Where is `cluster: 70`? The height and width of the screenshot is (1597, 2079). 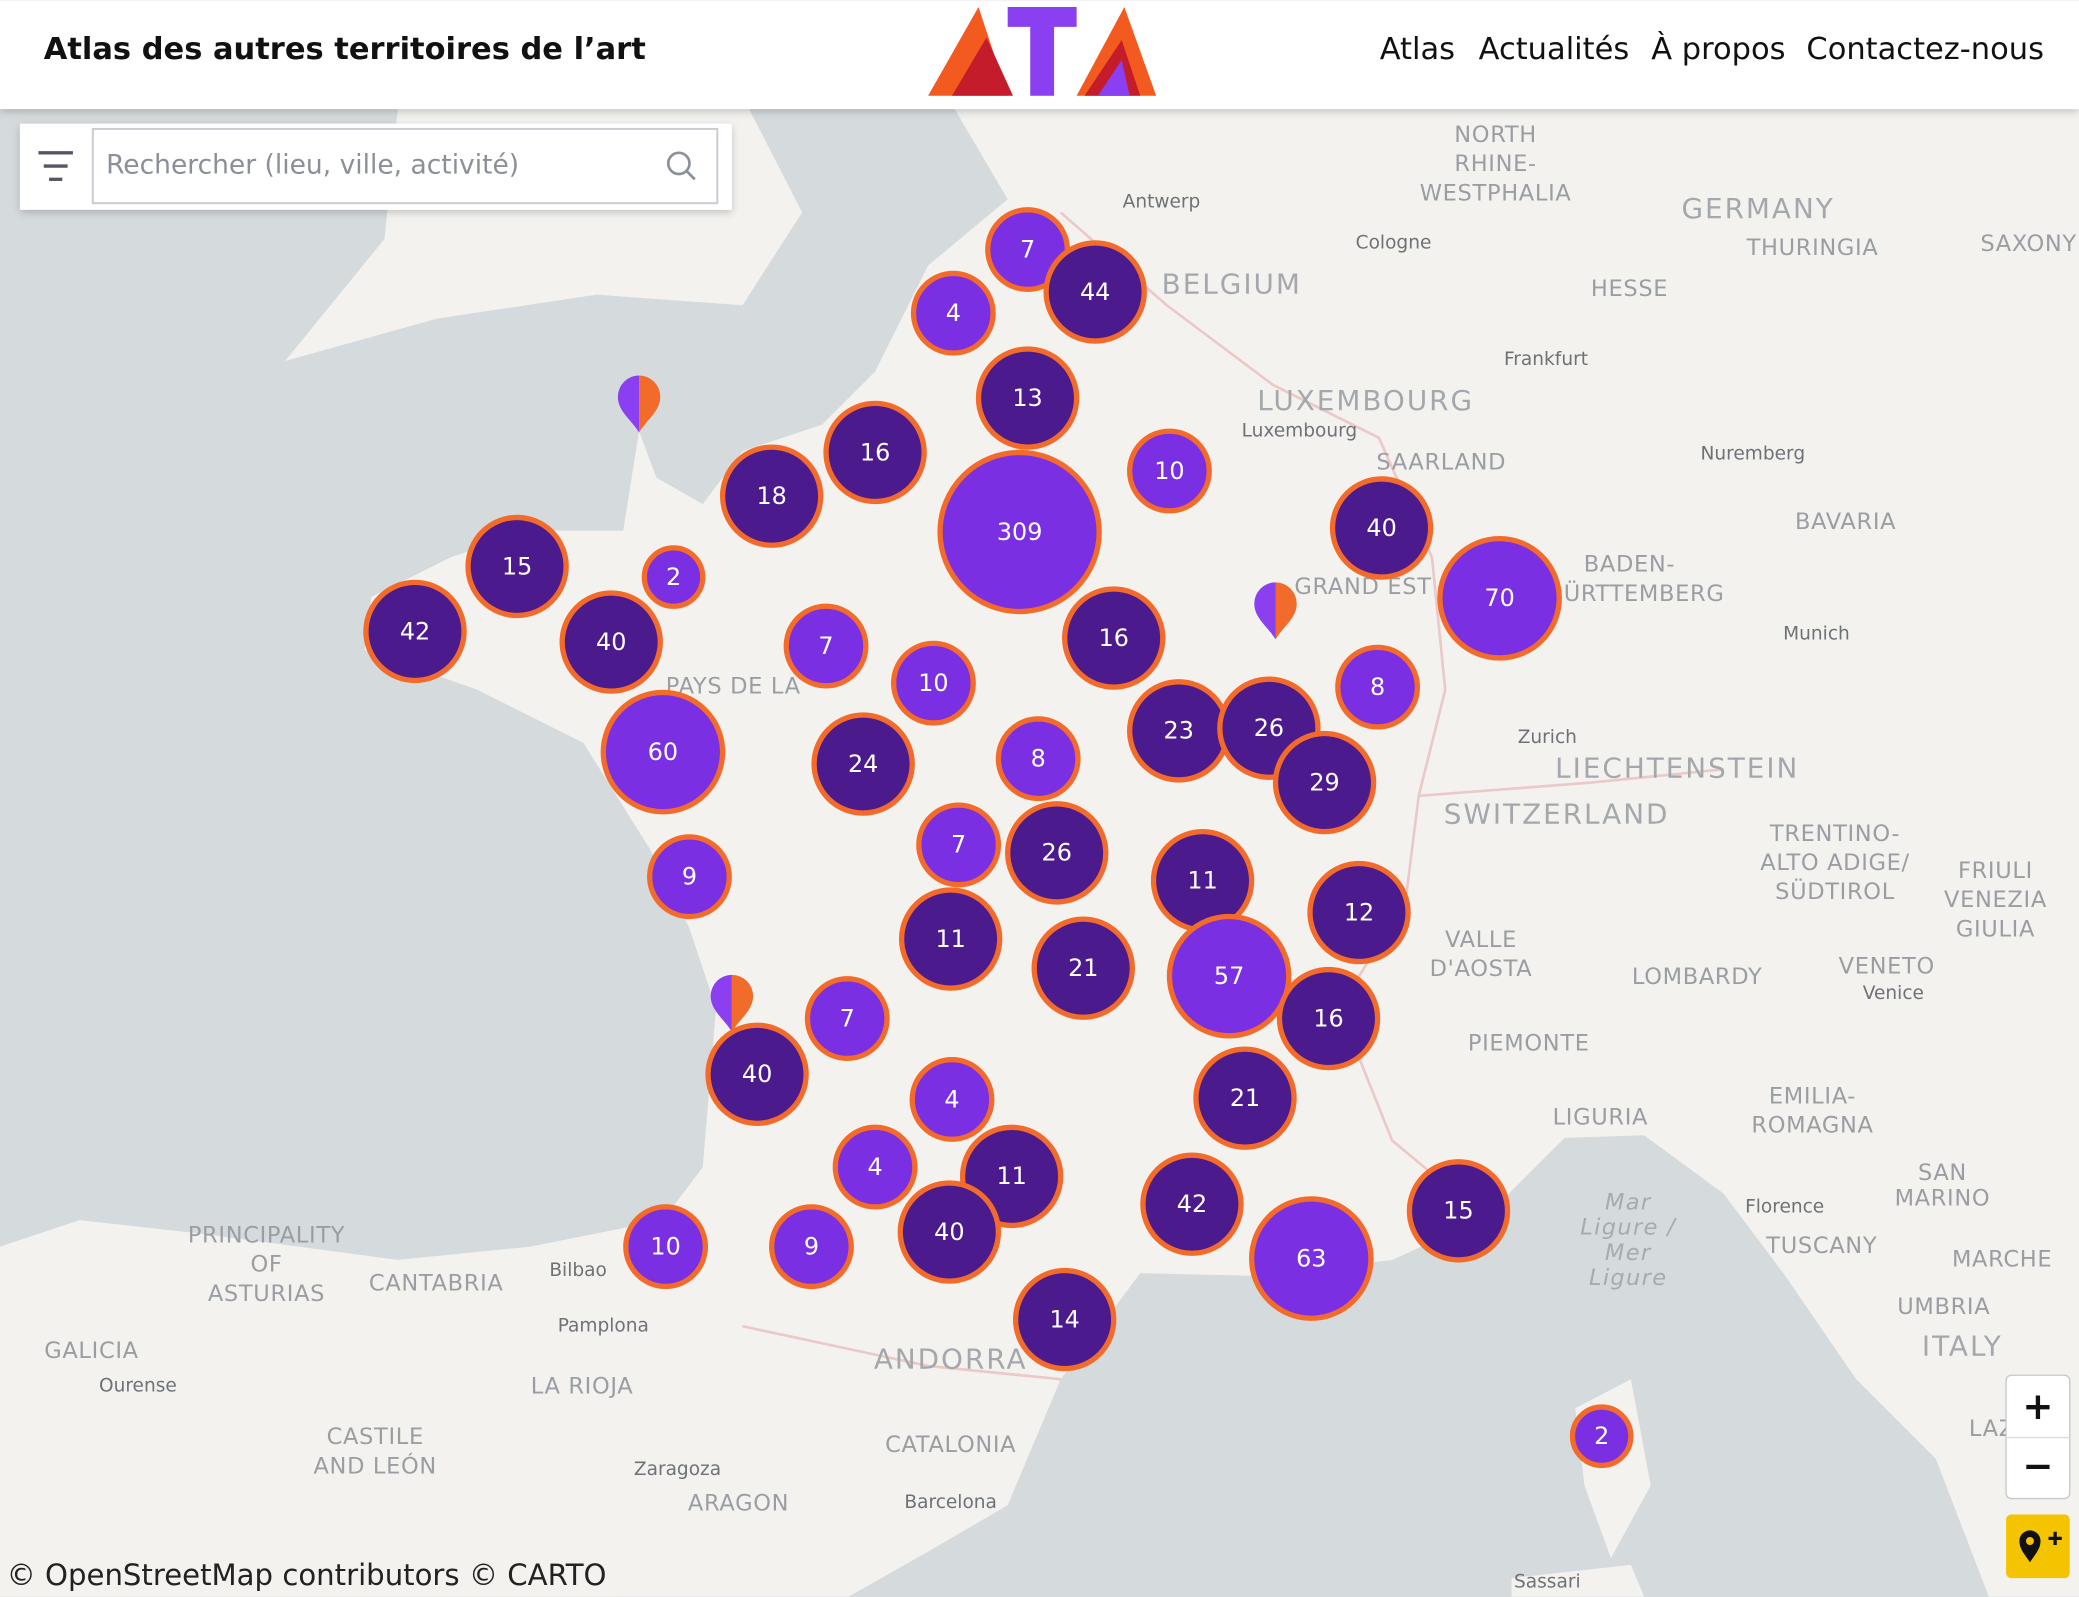 cluster: 70 is located at coordinates (1499, 598).